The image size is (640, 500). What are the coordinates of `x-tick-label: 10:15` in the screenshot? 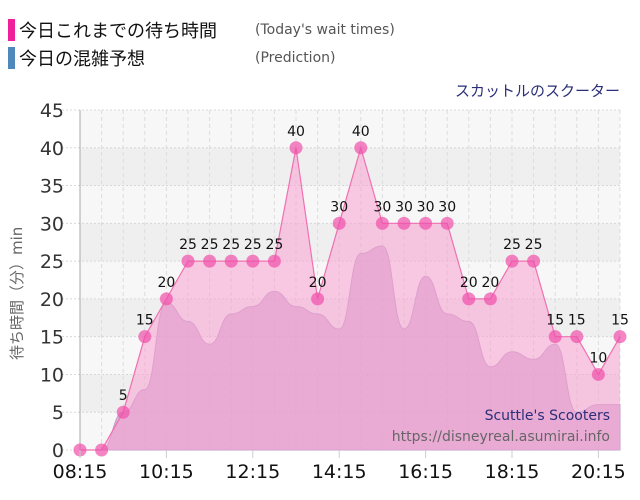 It's located at (166, 472).